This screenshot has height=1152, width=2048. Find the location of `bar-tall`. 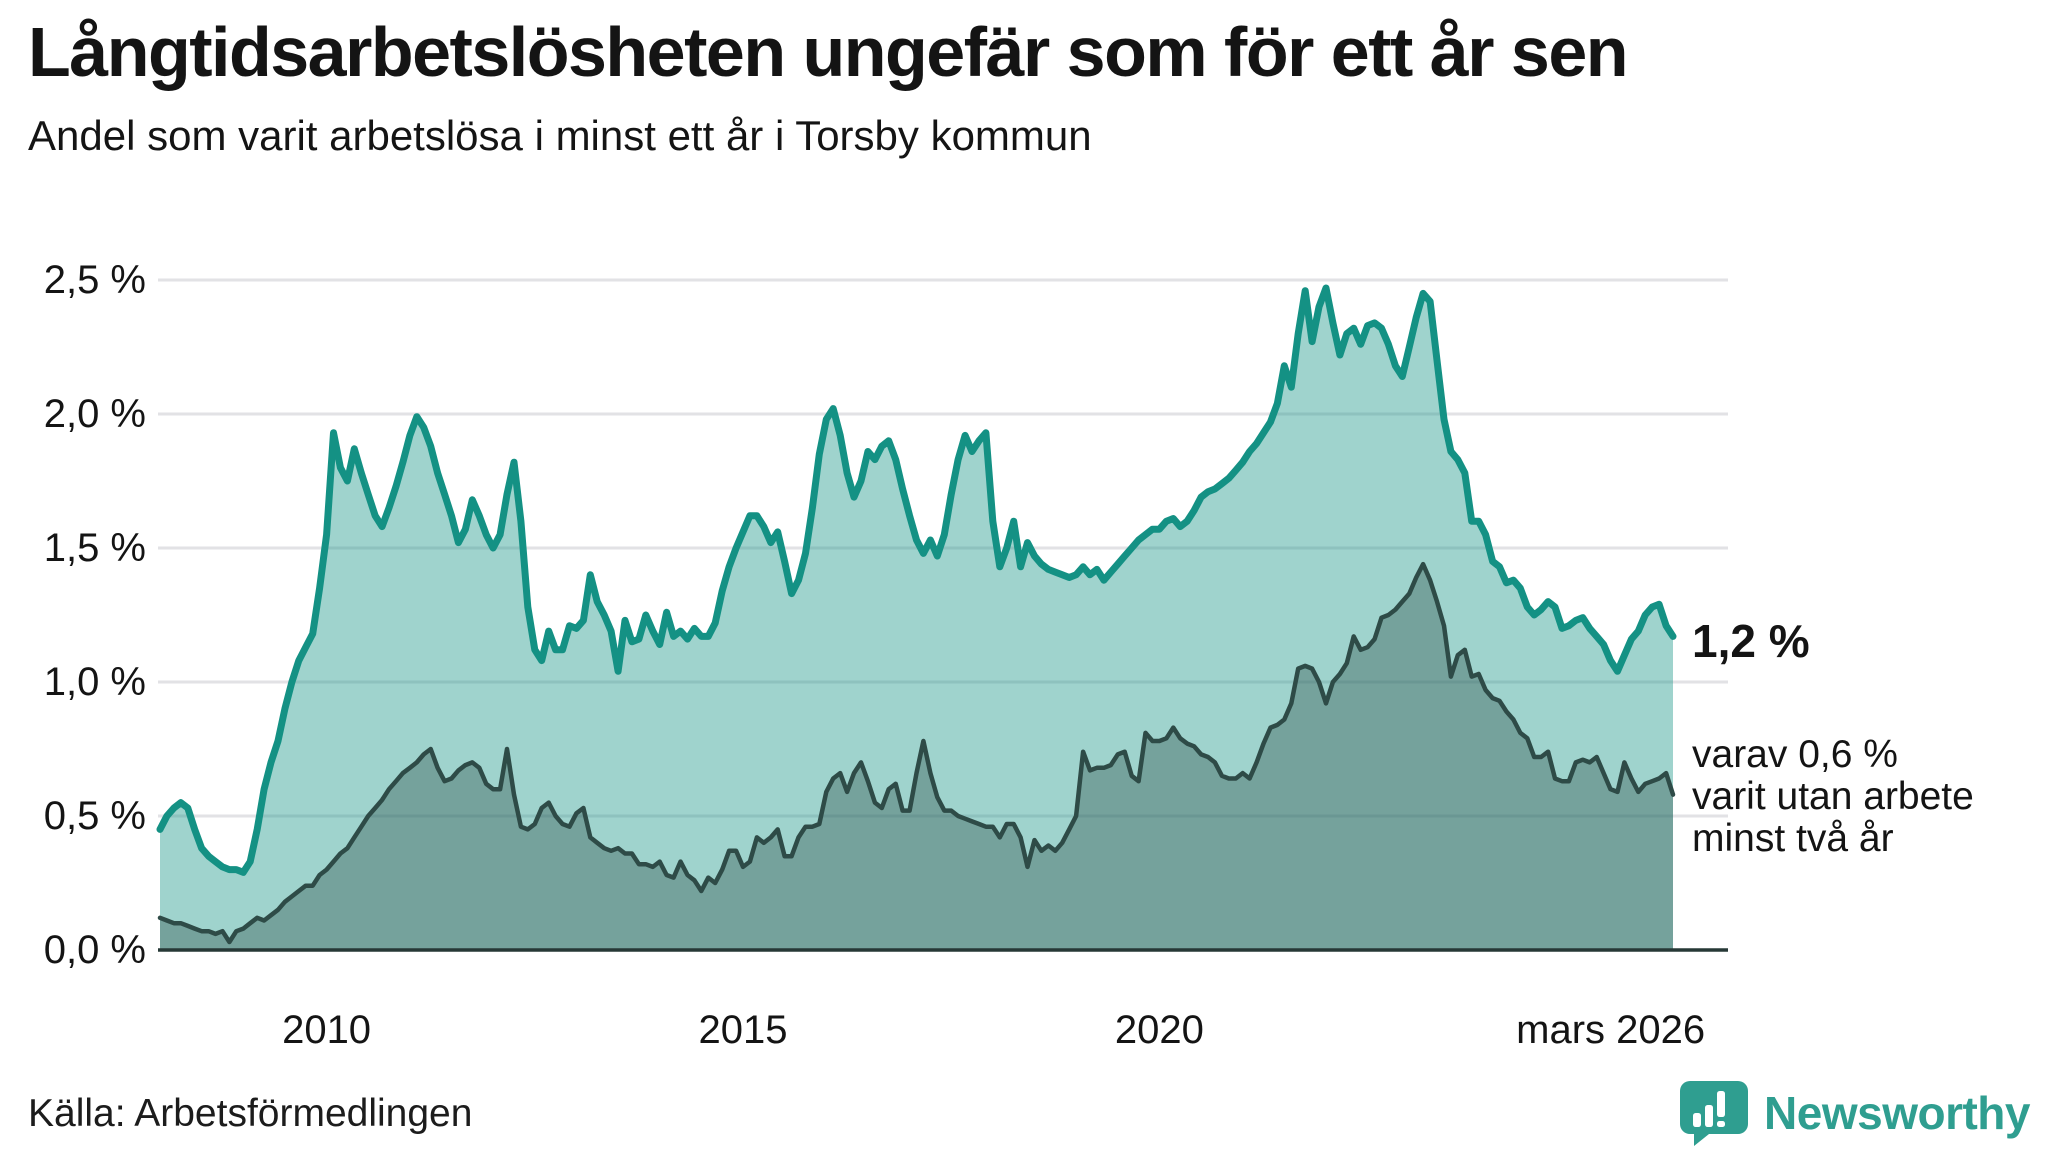

bar-tall is located at coordinates (1709, 1116).